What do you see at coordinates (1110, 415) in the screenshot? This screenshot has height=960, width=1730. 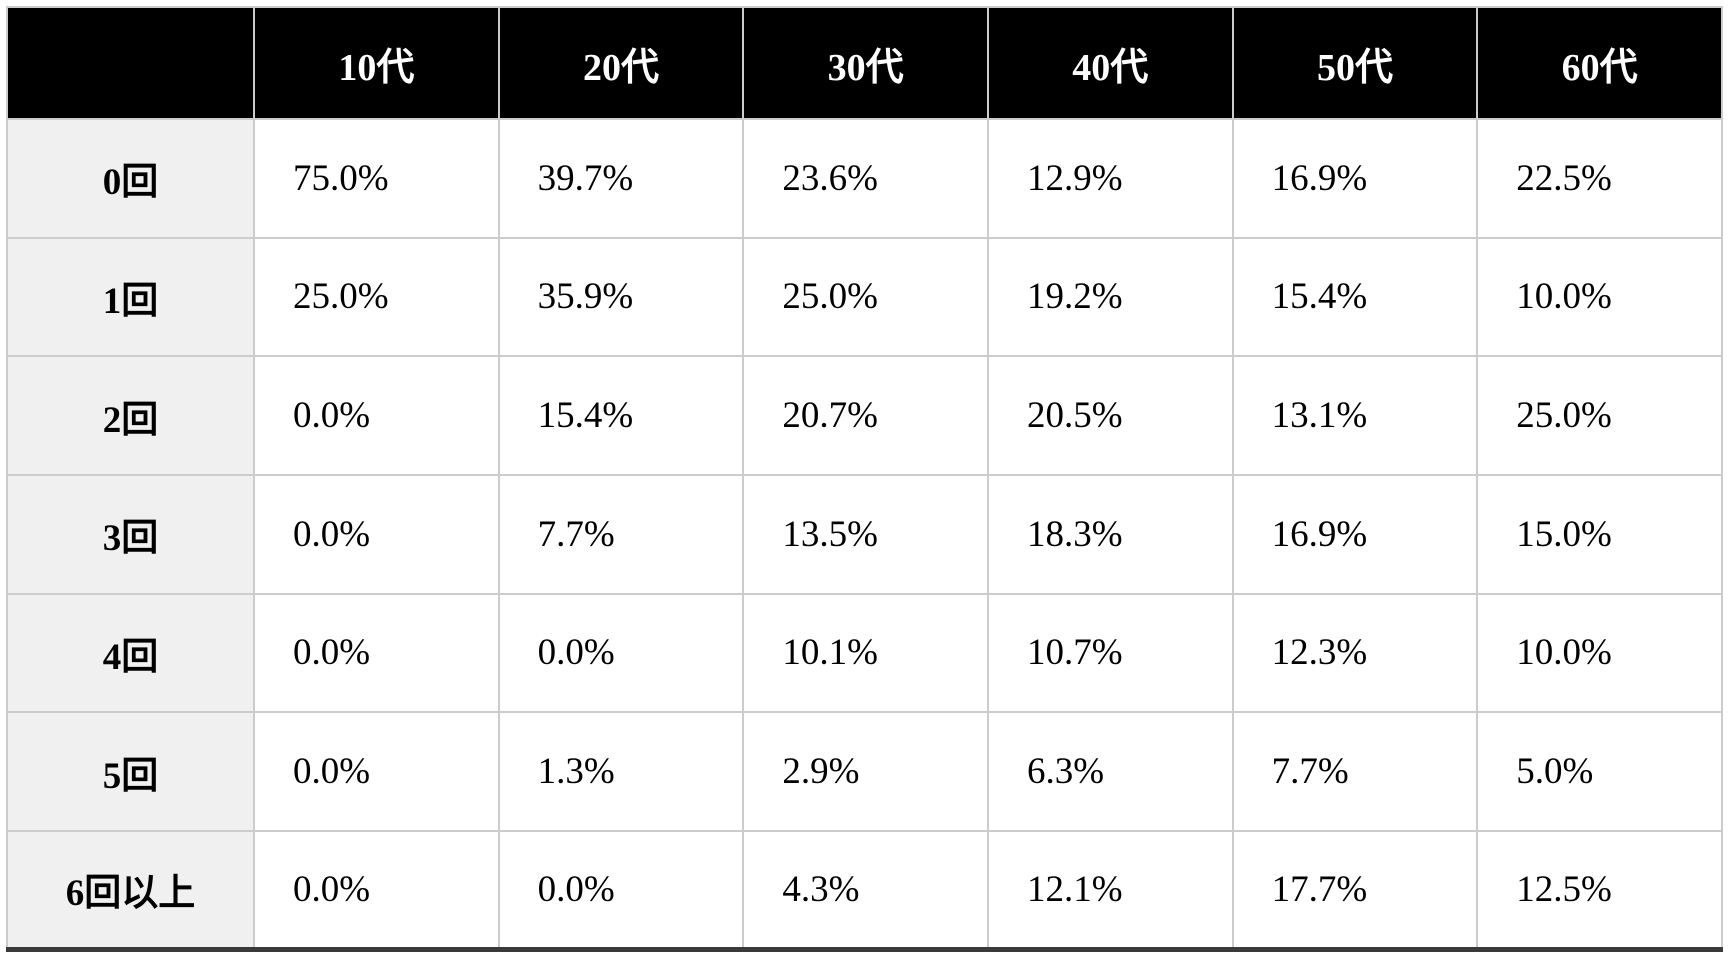 I see `table-cell: 20.5%` at bounding box center [1110, 415].